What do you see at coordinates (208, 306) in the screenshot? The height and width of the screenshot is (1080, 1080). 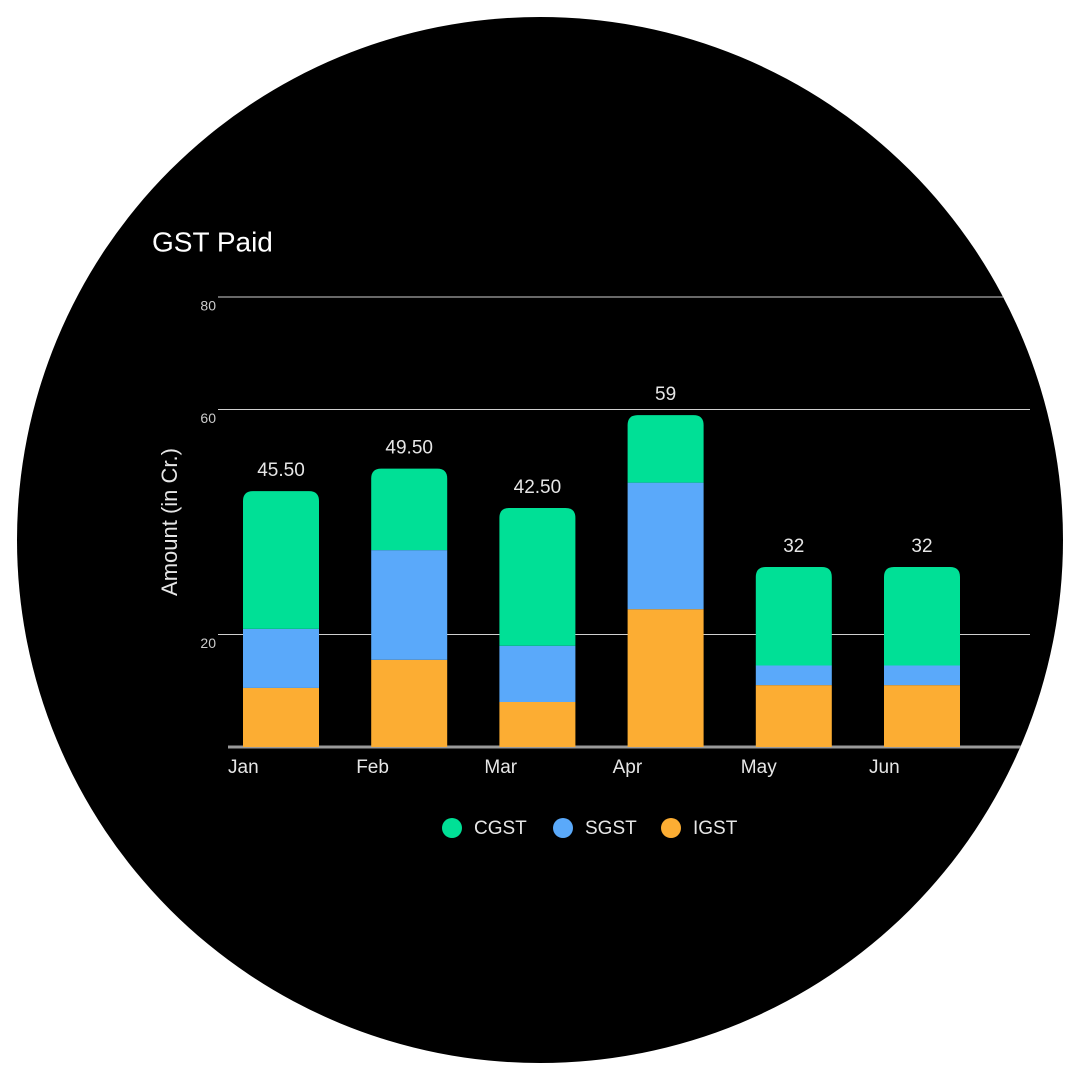 I see `y-tick-label: 80` at bounding box center [208, 306].